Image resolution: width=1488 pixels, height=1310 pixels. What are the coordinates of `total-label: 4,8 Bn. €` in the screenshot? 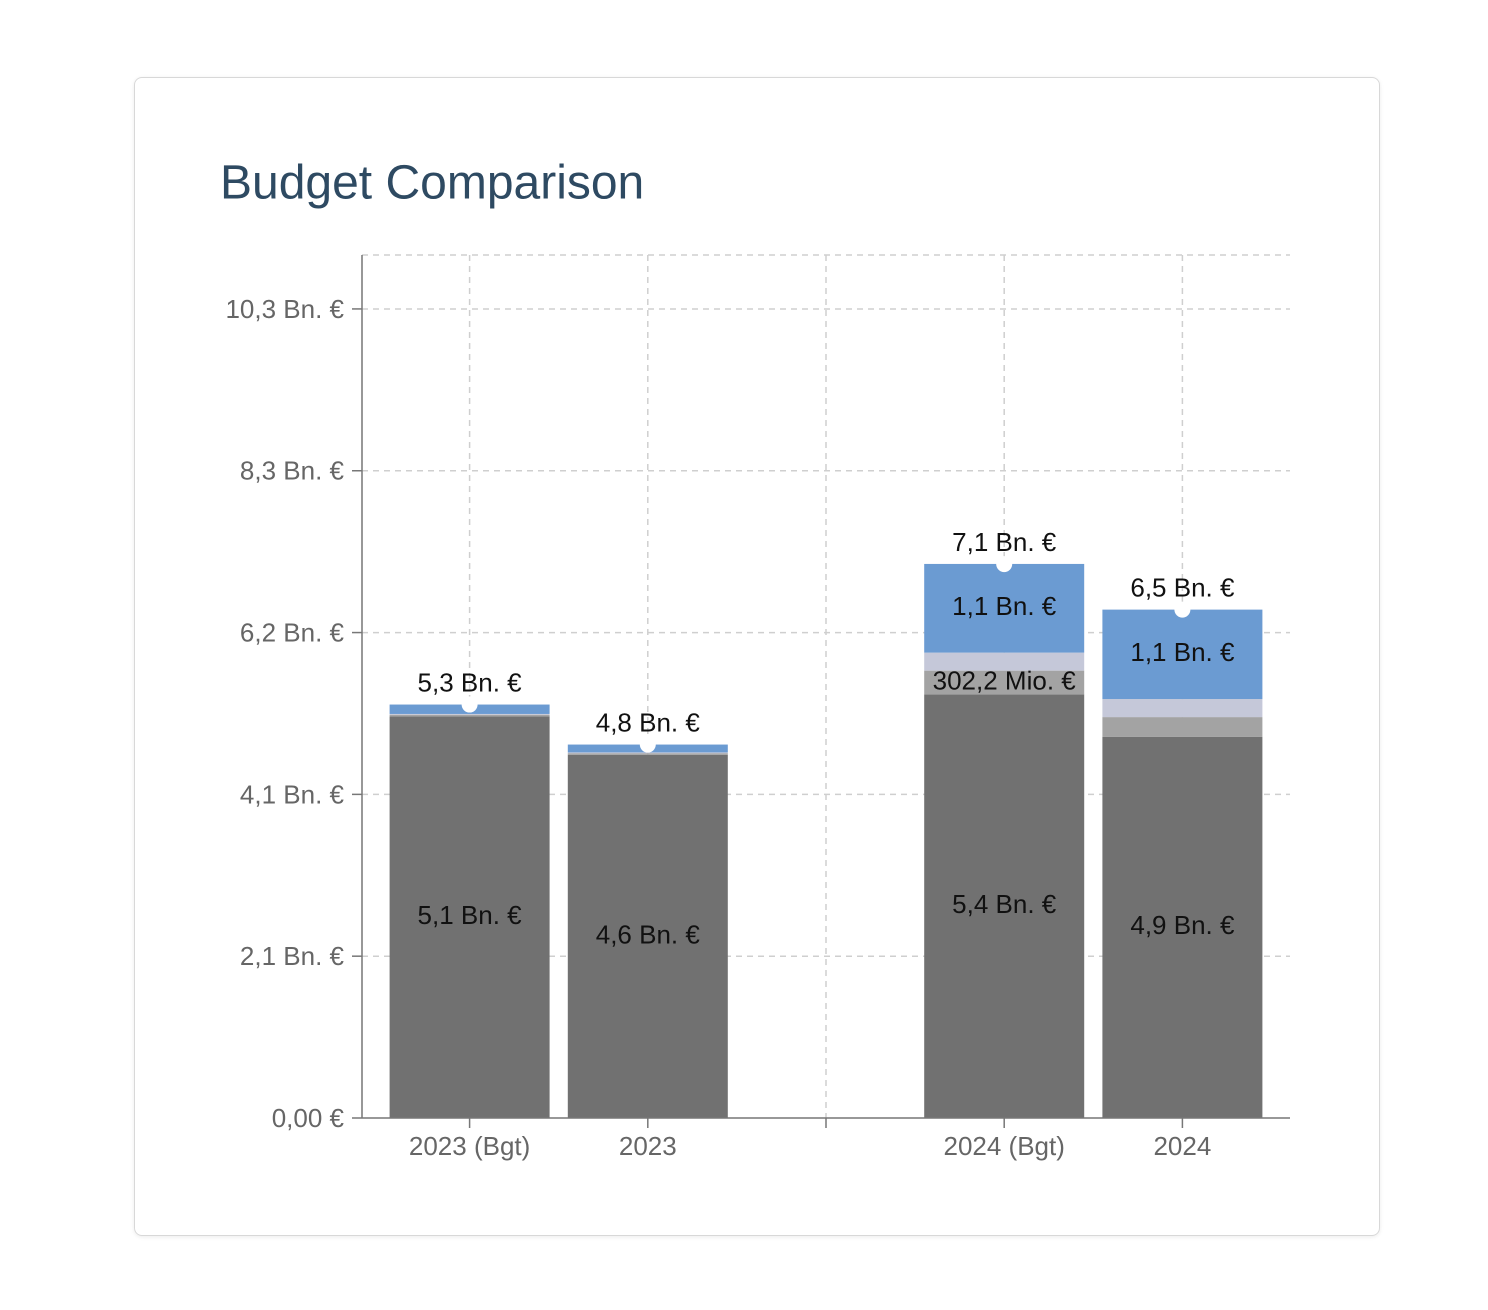 It's located at (648, 722).